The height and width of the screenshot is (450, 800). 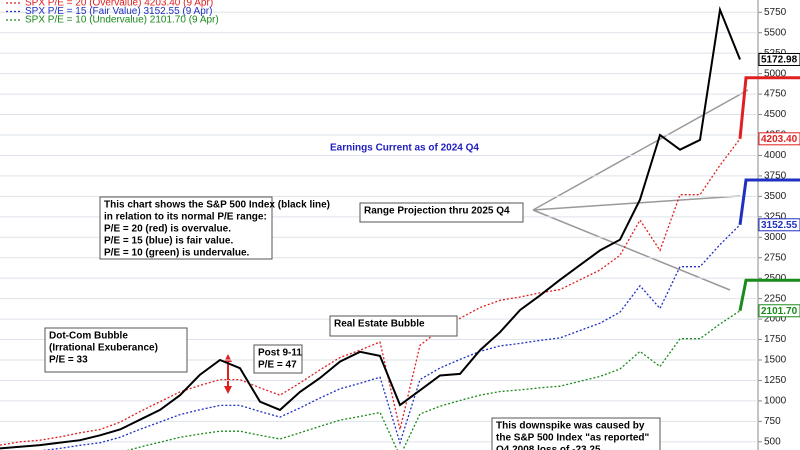 What do you see at coordinates (573, 438) in the screenshot?
I see `annotation-text: the S&P 500 Index "as reported"` at bounding box center [573, 438].